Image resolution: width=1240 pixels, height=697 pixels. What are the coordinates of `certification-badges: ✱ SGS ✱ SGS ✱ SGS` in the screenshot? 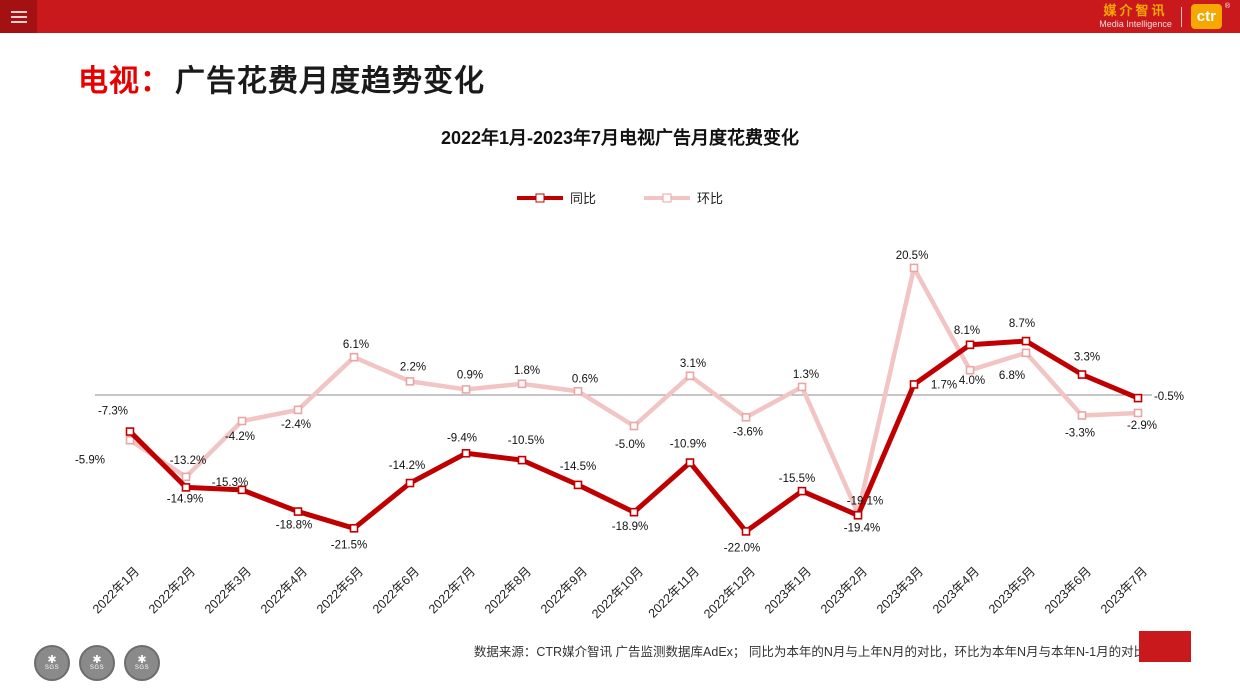 It's located at (97, 663).